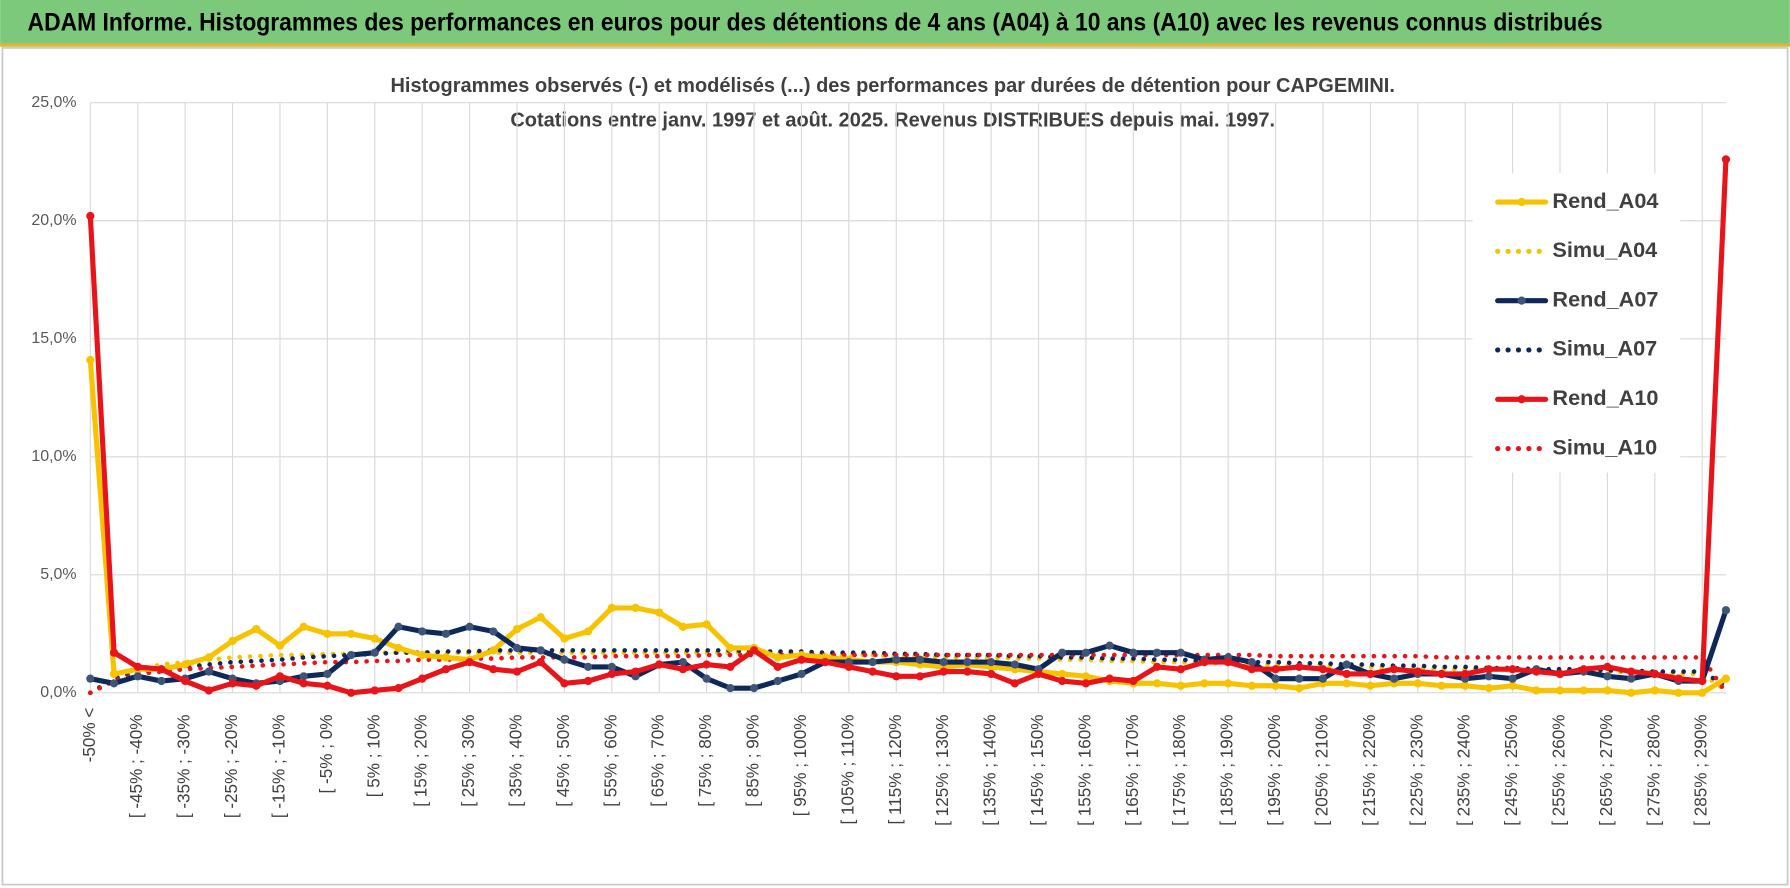 The width and height of the screenshot is (1790, 888). What do you see at coordinates (1464, 770) in the screenshot?
I see `x-tick-label: [ 235% ; 240%` at bounding box center [1464, 770].